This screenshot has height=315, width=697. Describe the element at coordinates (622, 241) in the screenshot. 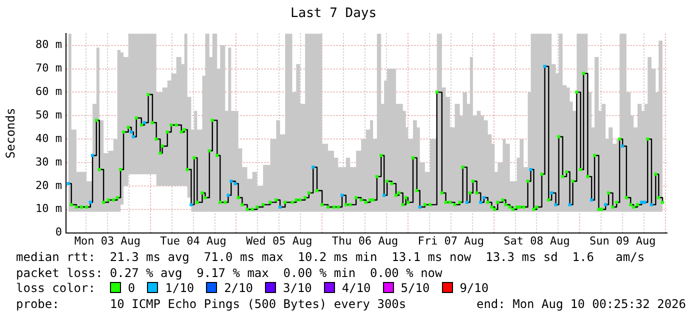

I see `x-tick-label: Sun 09 Aug` at that location.